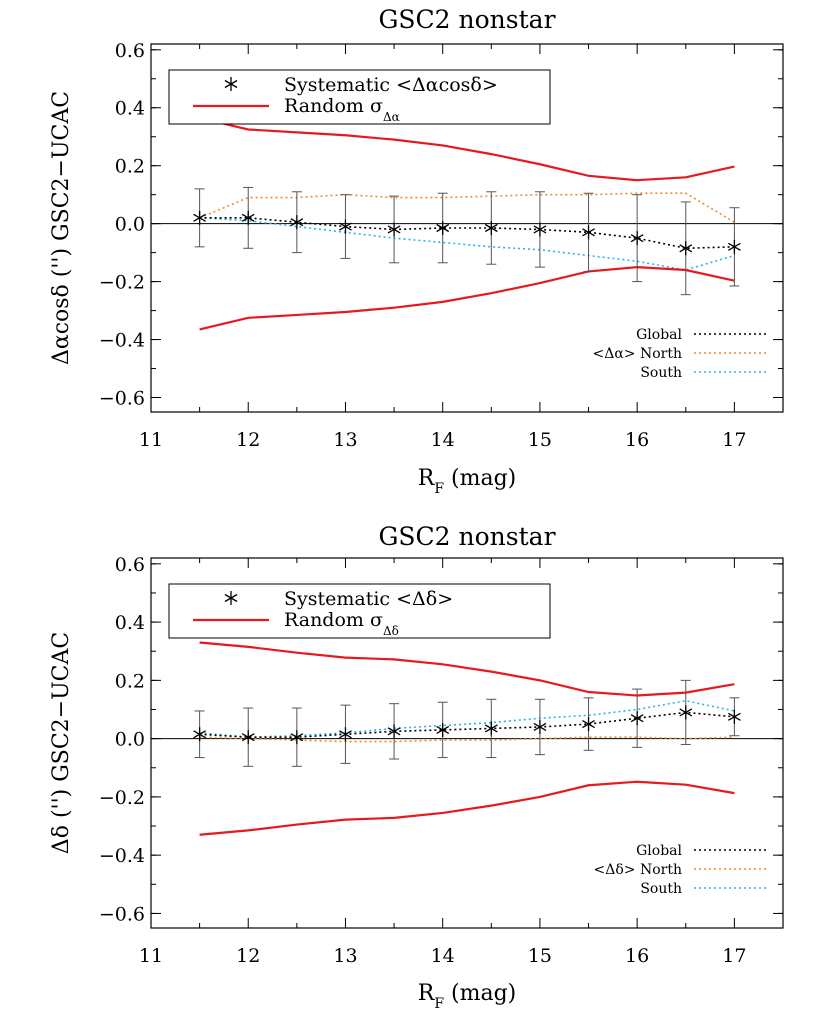  I want to click on y-axis-label: Δδ ('') GSC2−UCAC, so click(61, 743).